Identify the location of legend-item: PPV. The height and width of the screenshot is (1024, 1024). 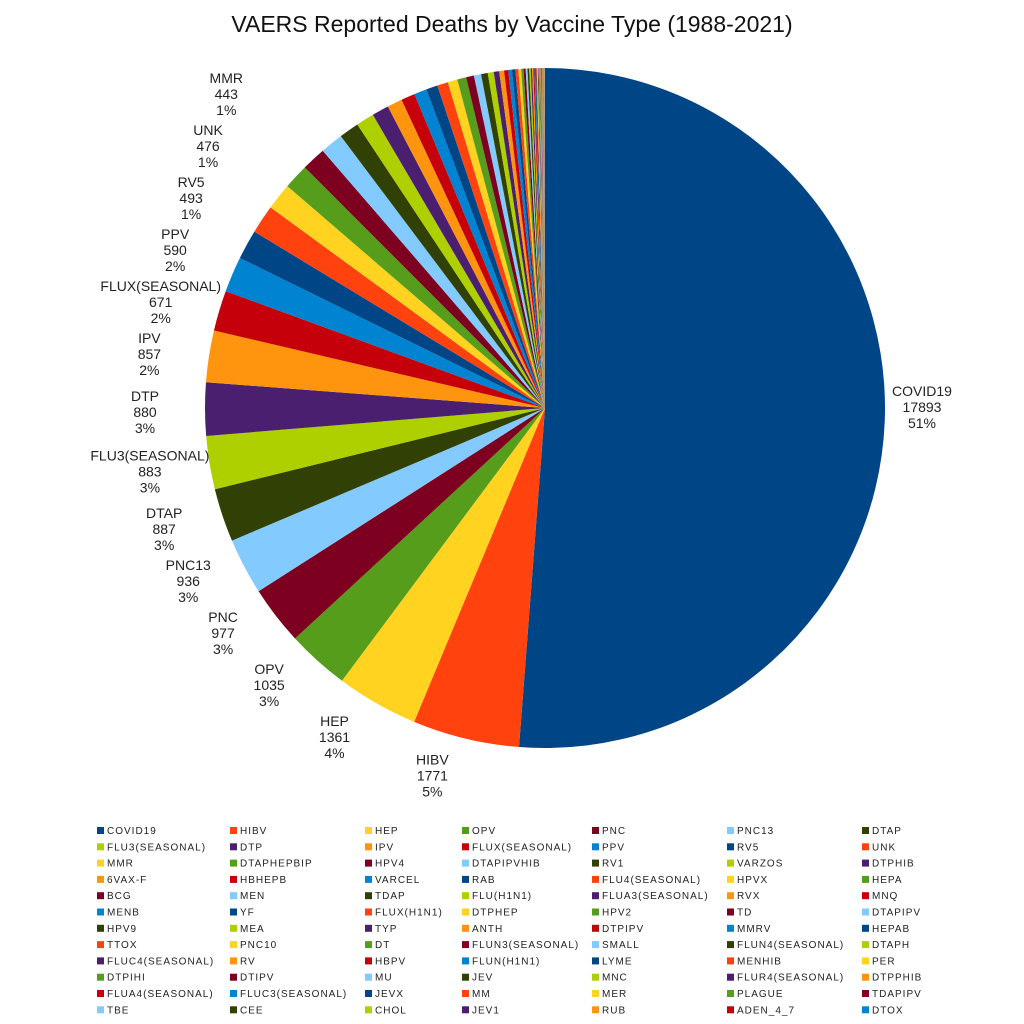
(608, 847).